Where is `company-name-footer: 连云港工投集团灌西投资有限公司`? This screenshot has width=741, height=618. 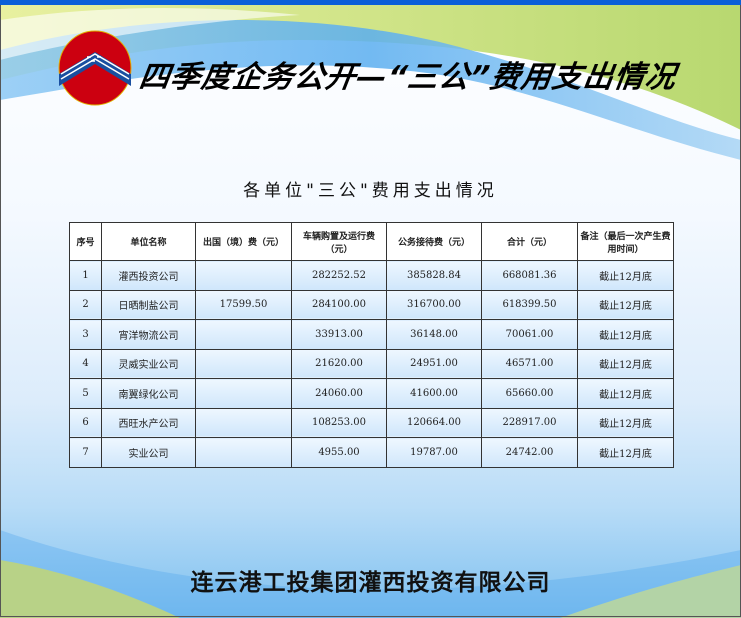 company-name-footer: 连云港工投集团灌西投资有限公司 is located at coordinates (370, 583).